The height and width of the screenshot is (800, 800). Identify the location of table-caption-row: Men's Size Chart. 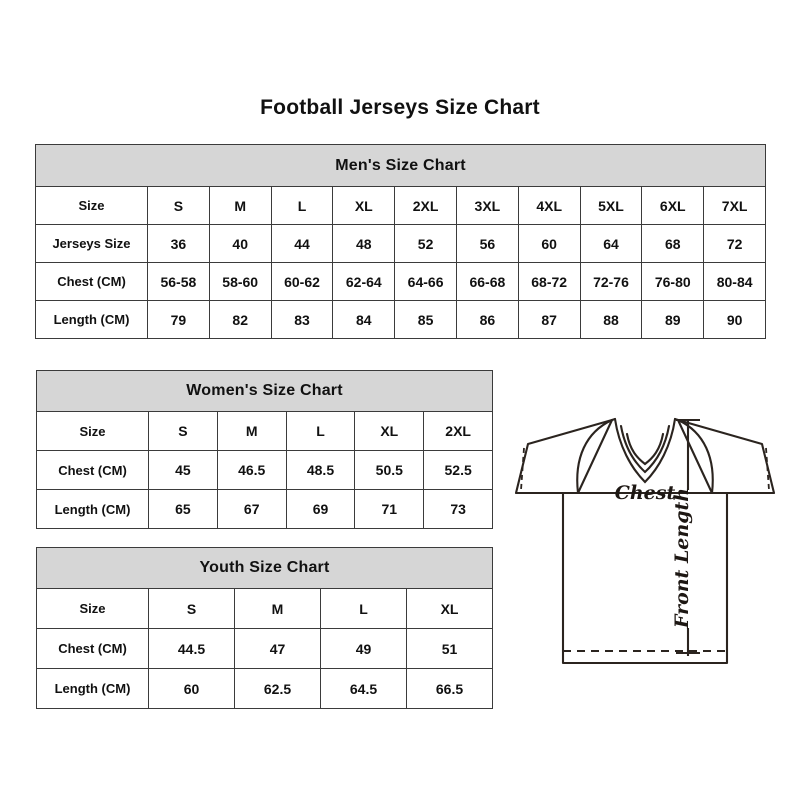
(400, 165).